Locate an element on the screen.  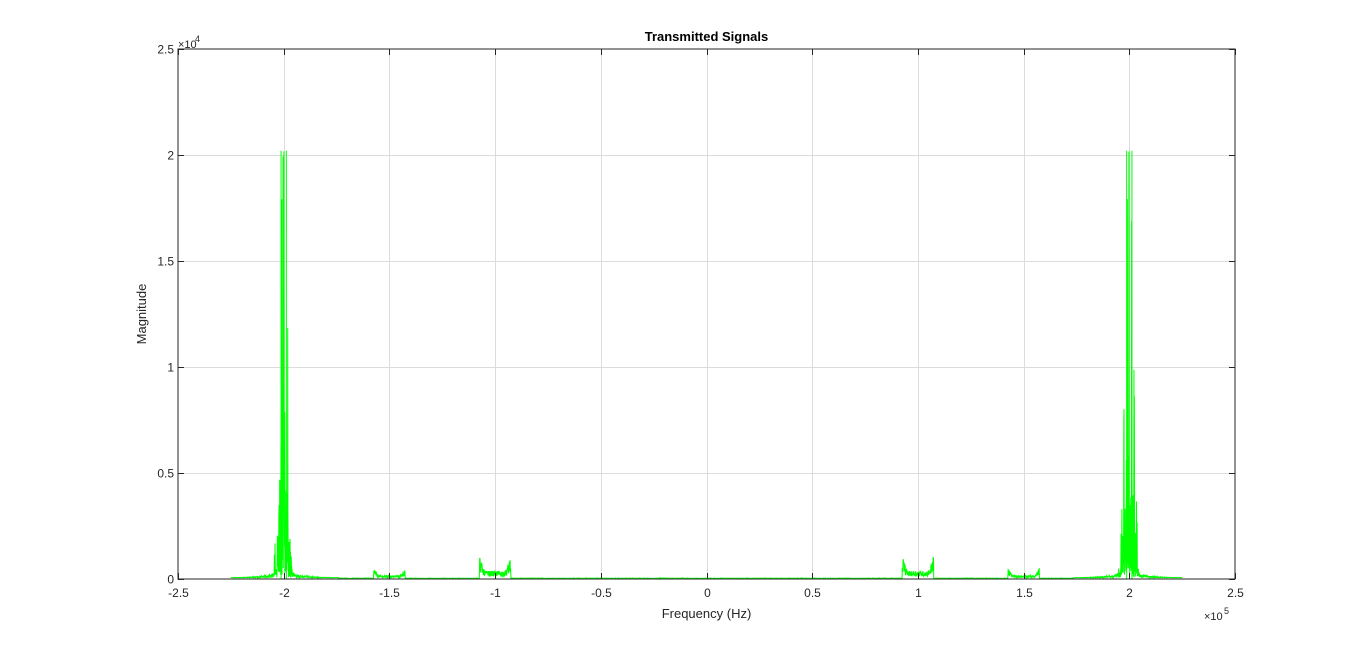
y-tick-label: 1 is located at coordinates (170, 368).